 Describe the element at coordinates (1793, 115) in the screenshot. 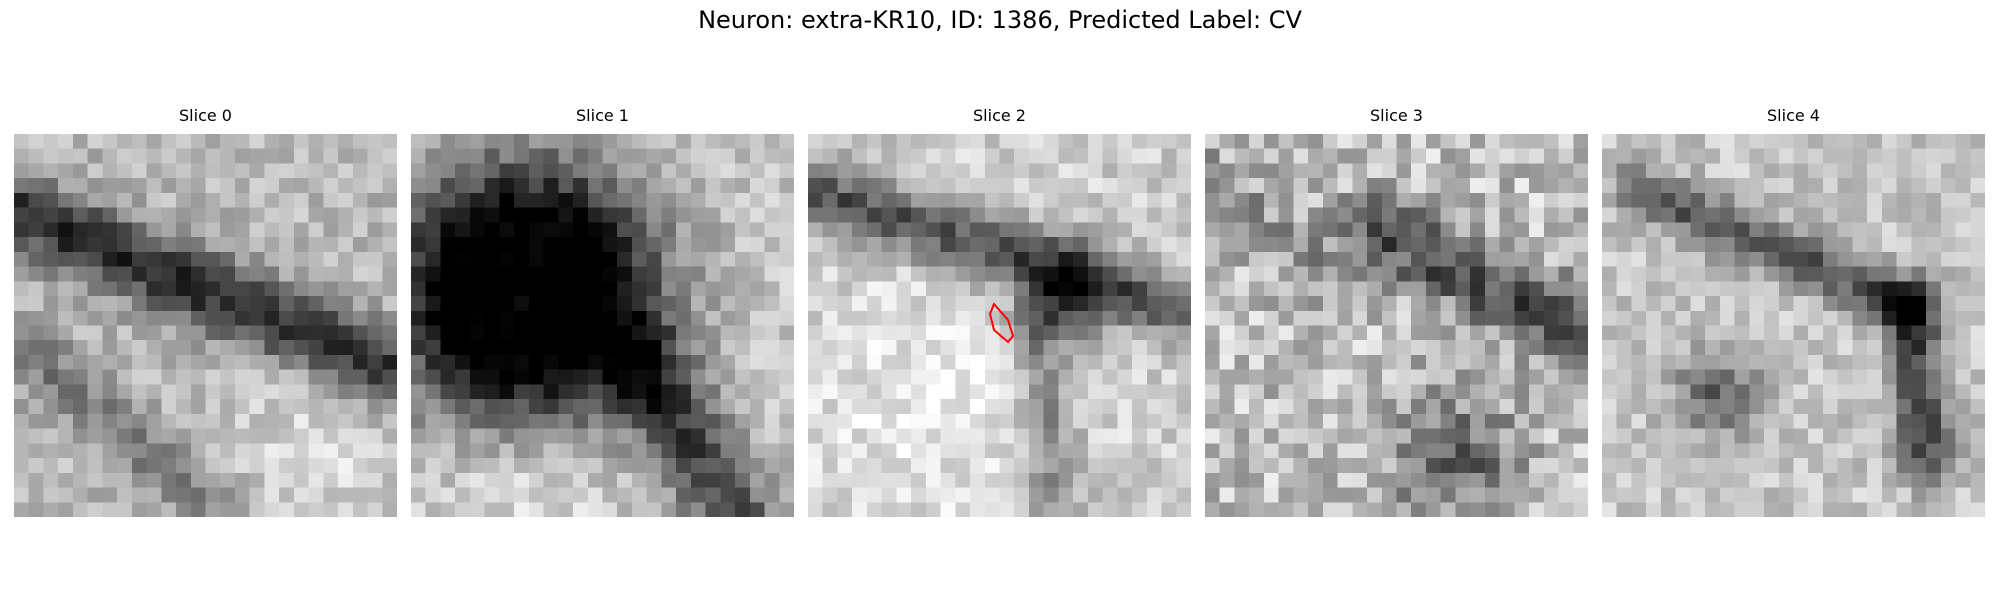

I see `slice-title-4: Slice 4` at that location.